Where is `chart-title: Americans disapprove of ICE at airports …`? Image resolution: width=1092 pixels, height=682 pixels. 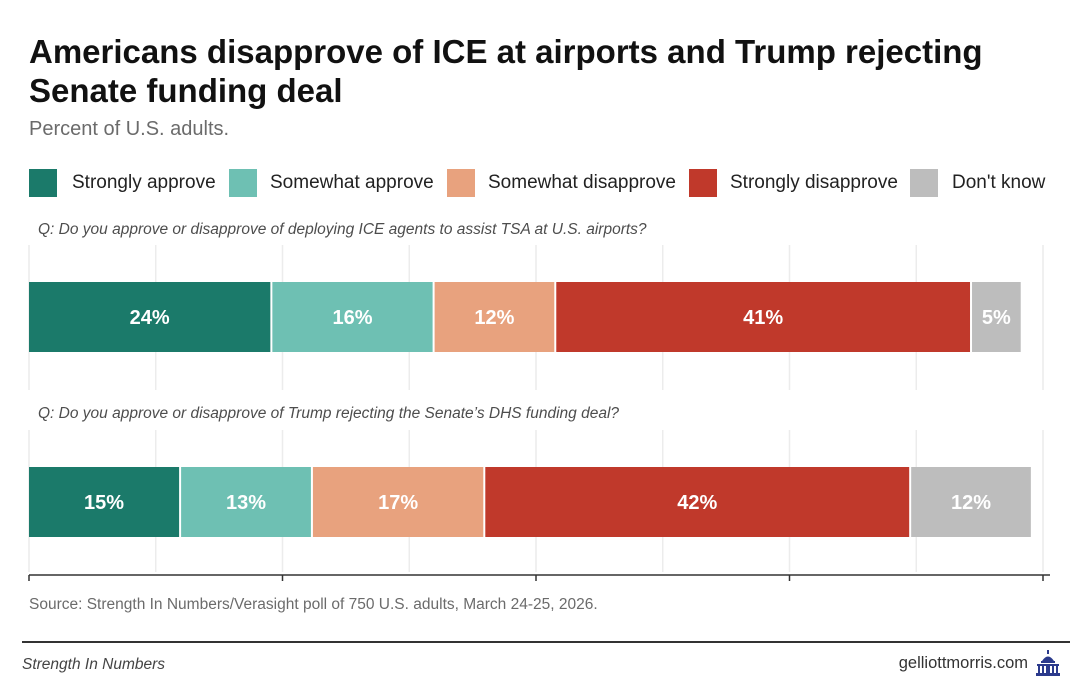
chart-title: Americans disapprove of ICE at airports … is located at coordinates (506, 71).